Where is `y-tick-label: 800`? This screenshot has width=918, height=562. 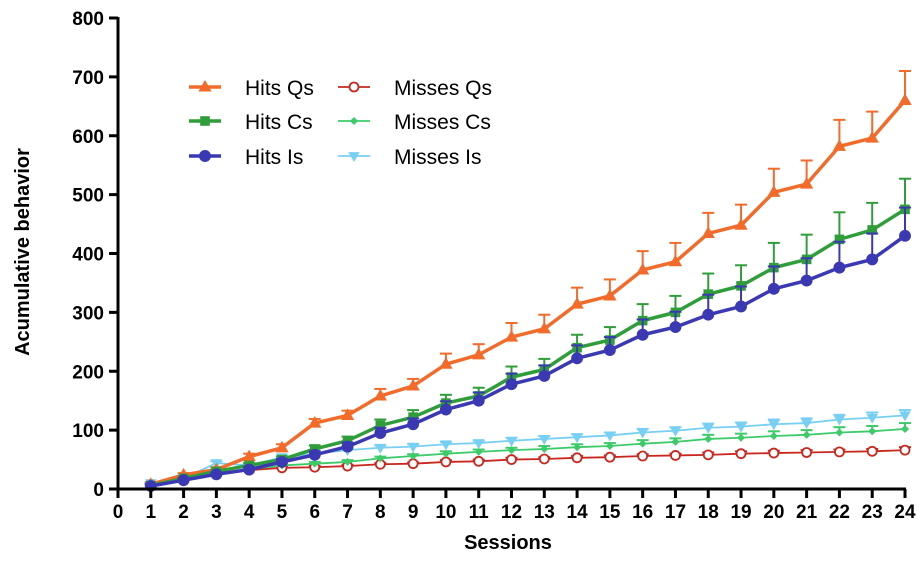 y-tick-label: 800 is located at coordinates (88, 19).